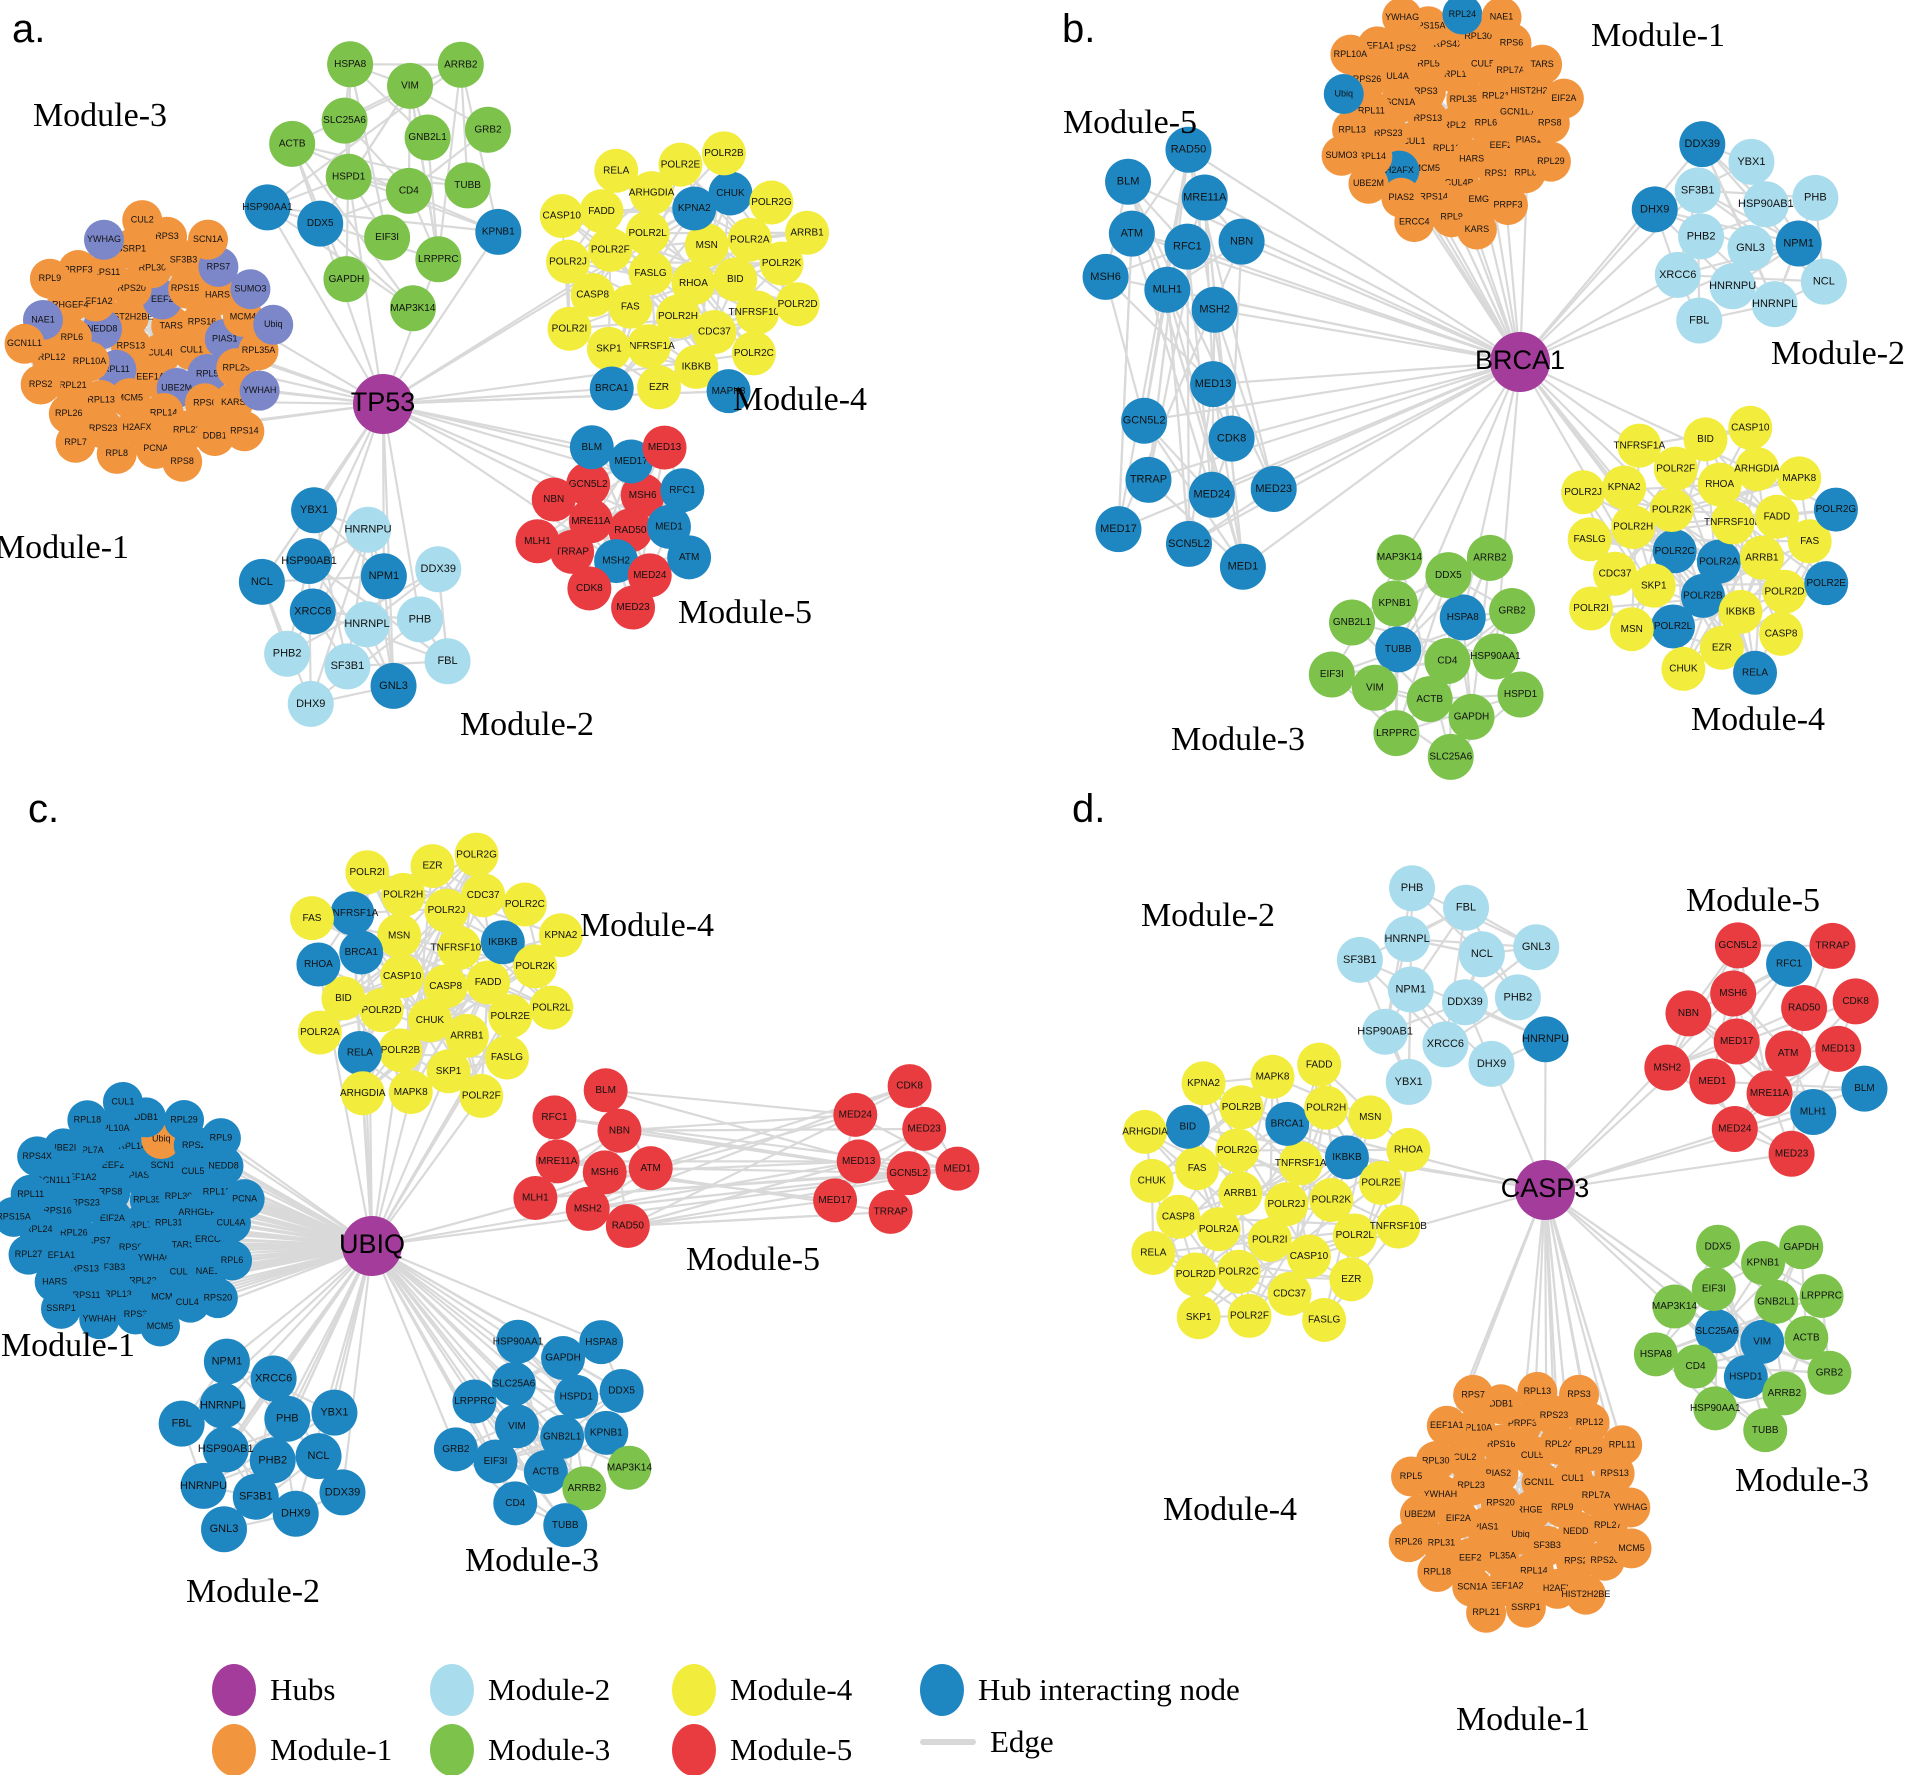  Describe the element at coordinates (1231, 438) in the screenshot. I see `node-CDK8: CDK8` at that location.